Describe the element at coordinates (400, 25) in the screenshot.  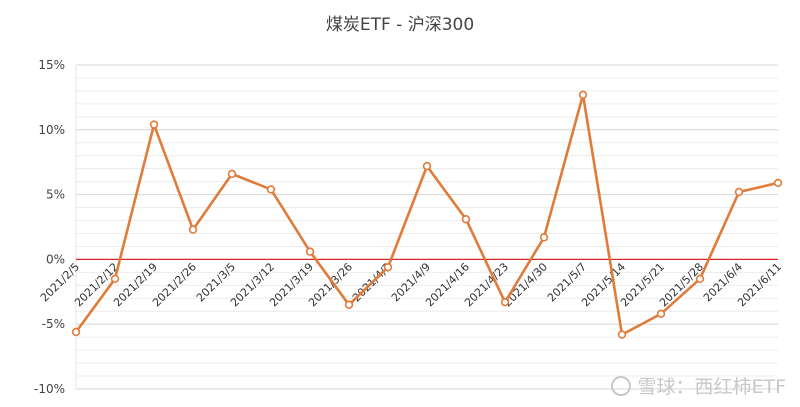
I see `chart-title: 煤炭ETF - 沪深300` at that location.